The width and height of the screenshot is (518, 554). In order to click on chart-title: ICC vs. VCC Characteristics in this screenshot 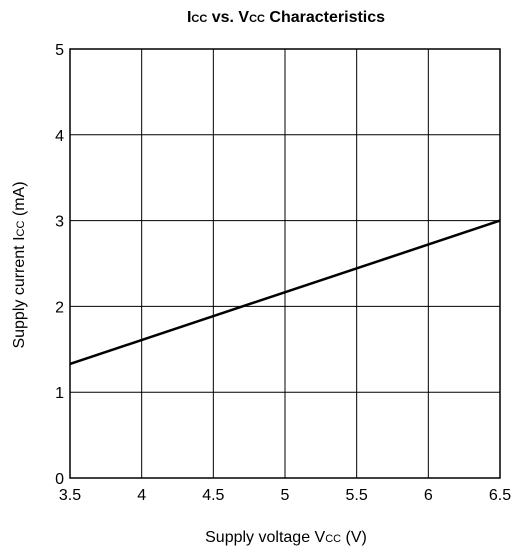, I will do `click(286, 17)`.